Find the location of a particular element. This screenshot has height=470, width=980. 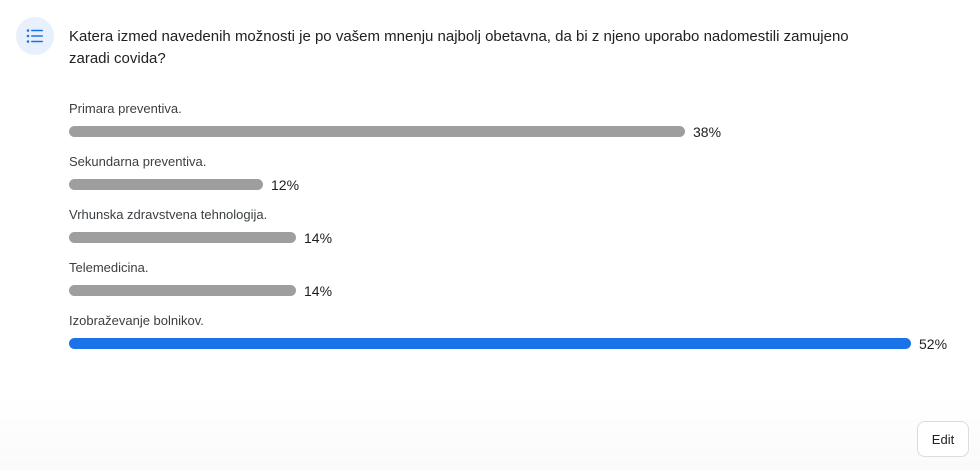

option-label: Vrhunska zdravstvena tehnologija. is located at coordinates (168, 214).